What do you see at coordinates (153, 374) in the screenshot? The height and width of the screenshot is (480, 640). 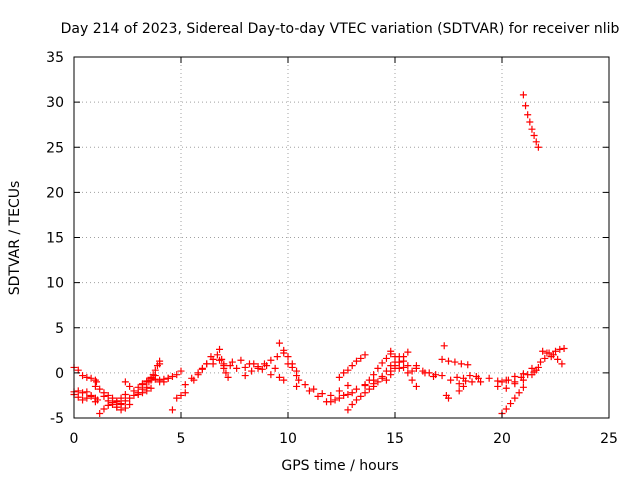 I see `series-arc-k` at bounding box center [153, 374].